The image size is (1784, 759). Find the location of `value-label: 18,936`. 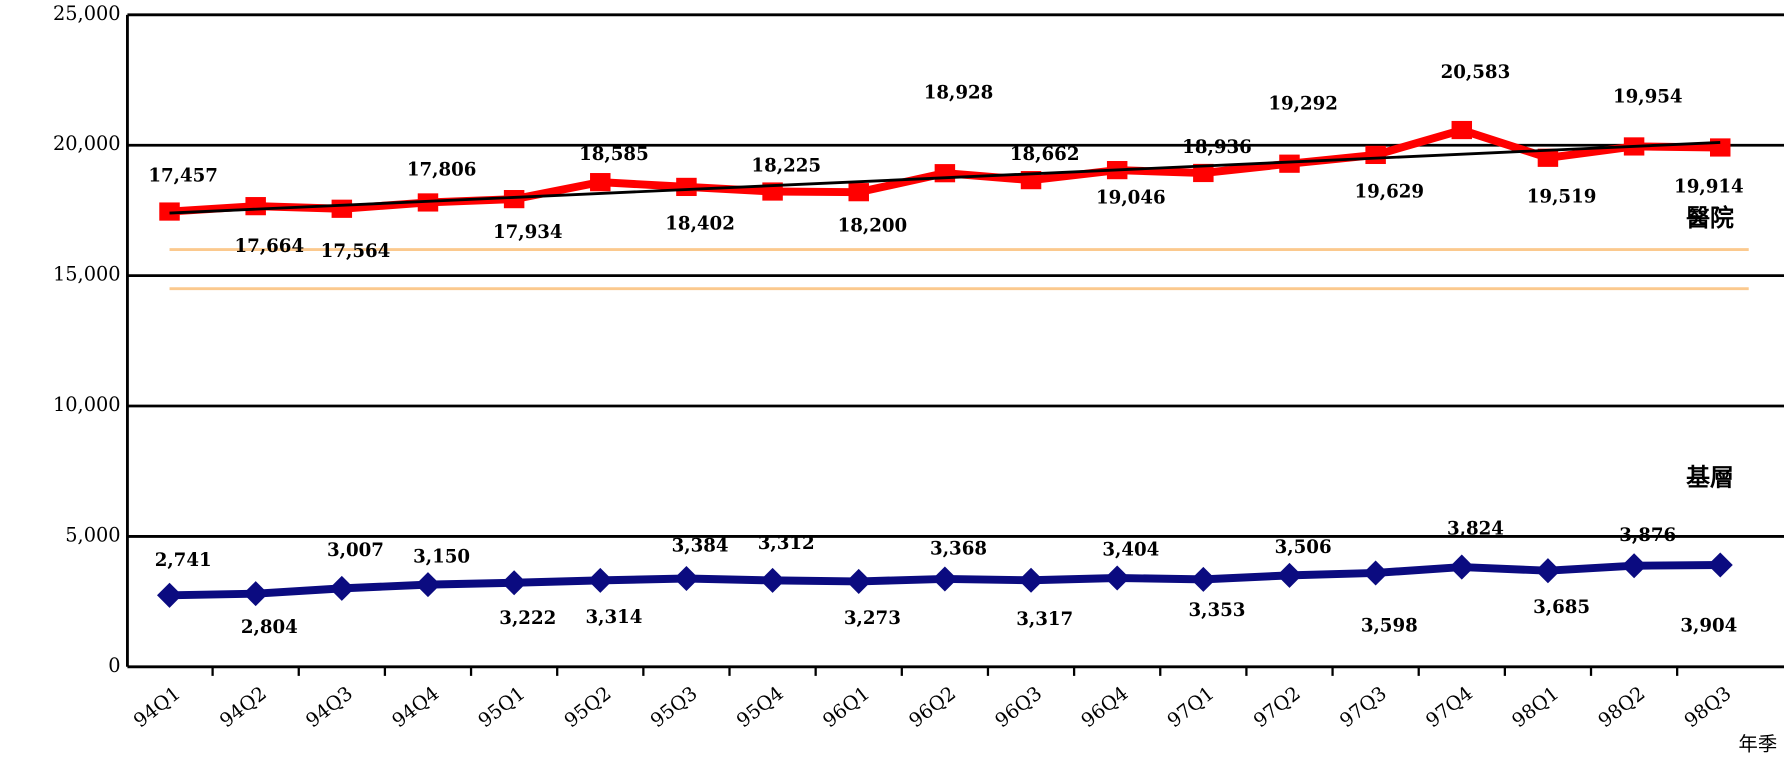

value-label: 18,936 is located at coordinates (1217, 147).